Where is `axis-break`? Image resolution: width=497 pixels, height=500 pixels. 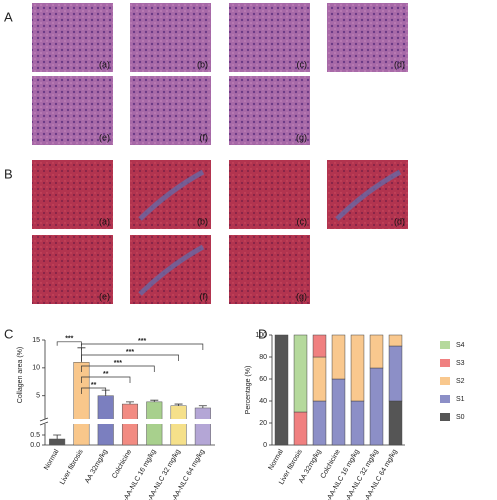
axis-break is located at coordinates (128, 421).